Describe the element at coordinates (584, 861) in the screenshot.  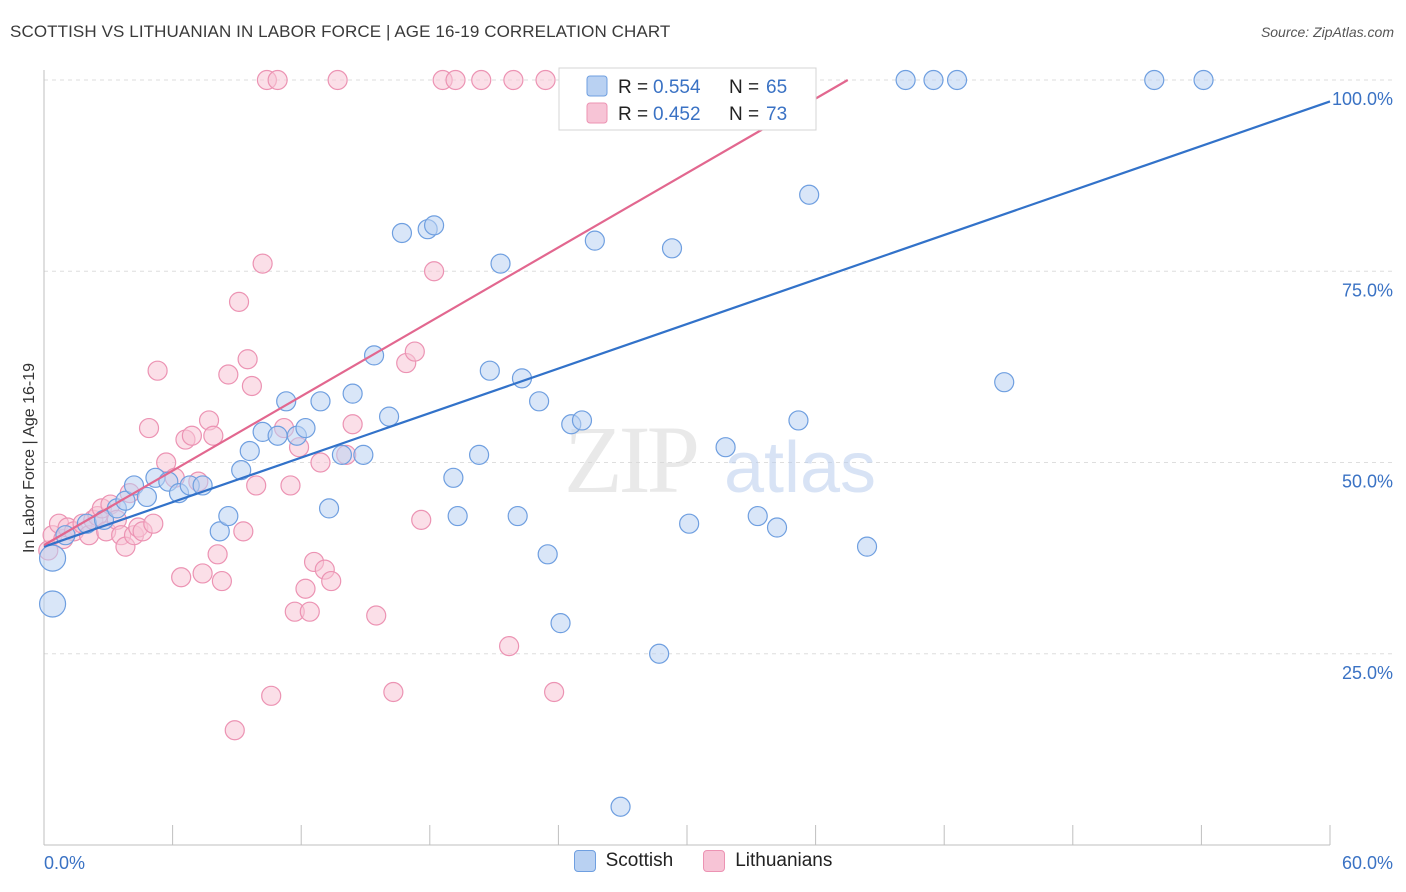
I see `legend-swatch-scottish-bottom` at that location.